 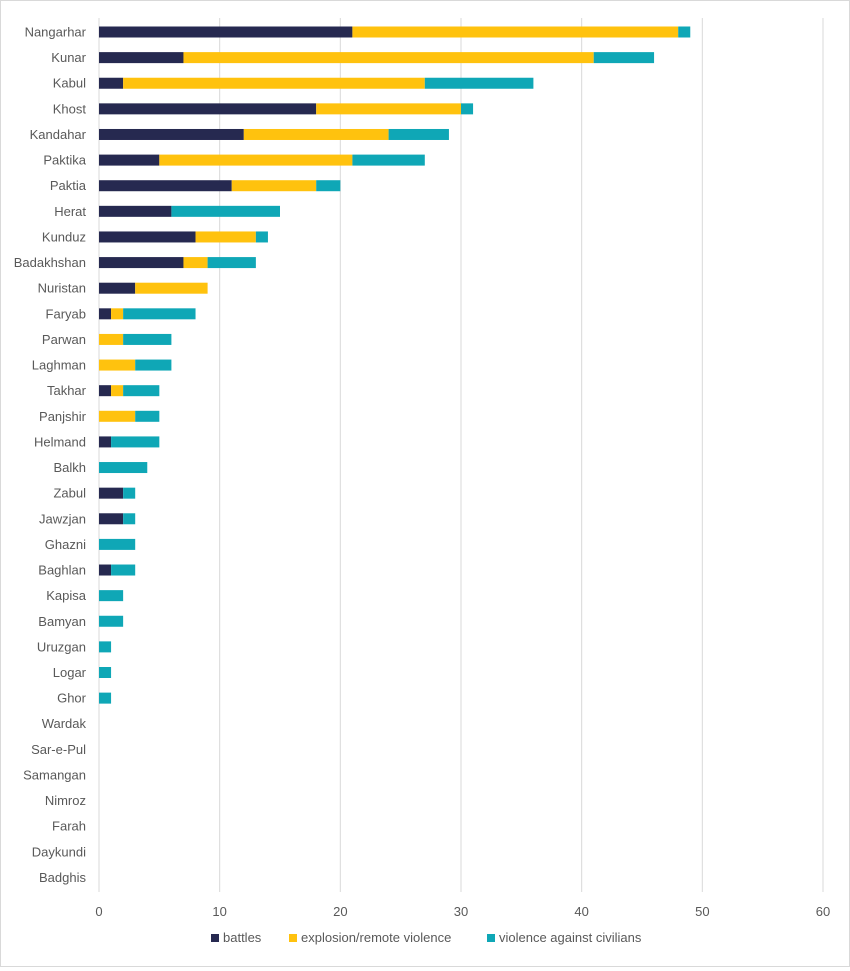 I want to click on x-tick-label: 0, so click(x=98, y=911).